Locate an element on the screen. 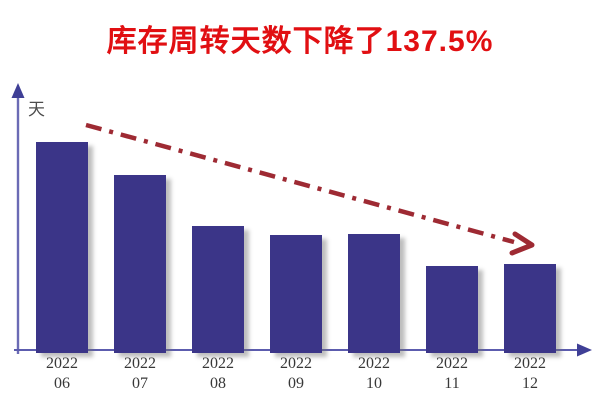 The height and width of the screenshot is (400, 600). x-tick-label-2022-08: 2022 08 is located at coordinates (218, 374).